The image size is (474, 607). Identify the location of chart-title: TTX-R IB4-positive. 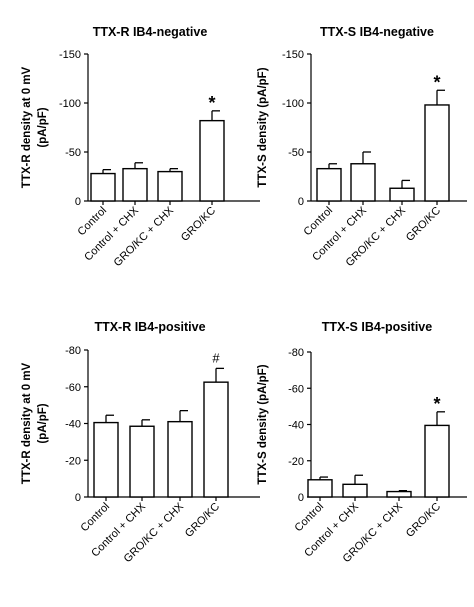
(149, 327).